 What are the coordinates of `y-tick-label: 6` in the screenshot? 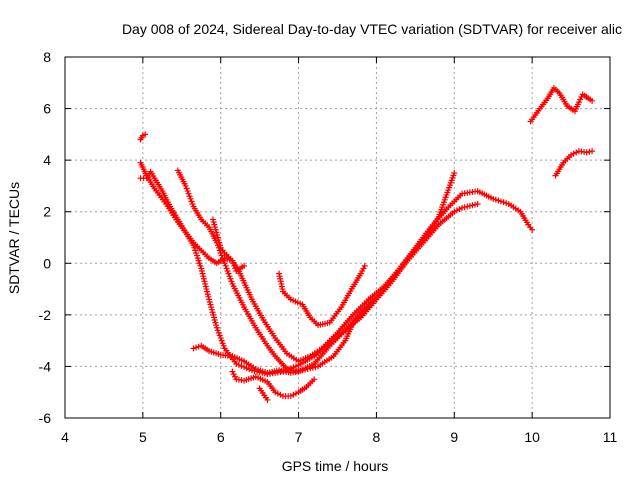 It's located at (47, 109).